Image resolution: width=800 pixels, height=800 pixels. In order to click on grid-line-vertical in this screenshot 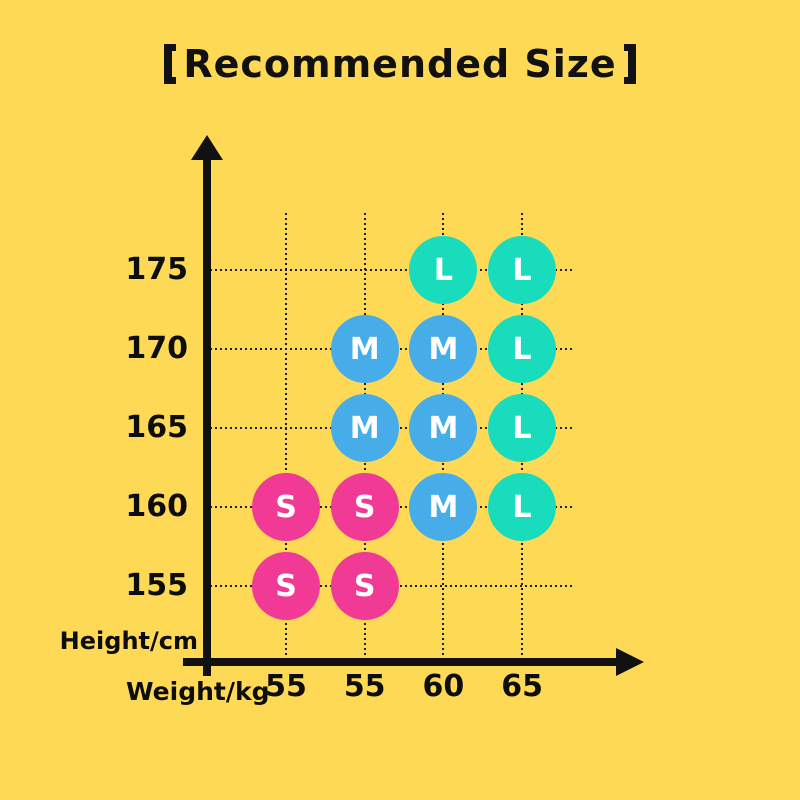, I will do `click(286, 435)`.